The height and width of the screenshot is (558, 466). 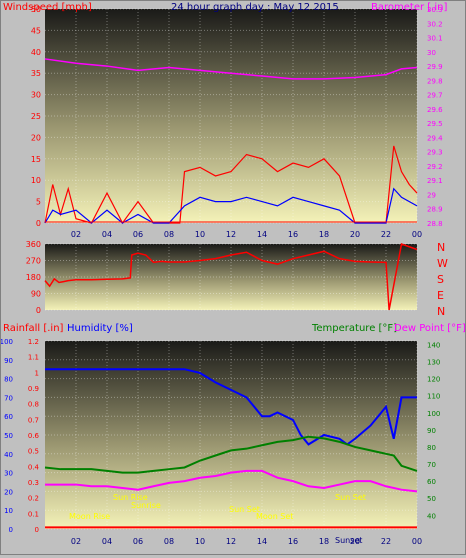 What do you see at coordinates (7, 342) in the screenshot?
I see `humidity-tick-label: 100` at bounding box center [7, 342].